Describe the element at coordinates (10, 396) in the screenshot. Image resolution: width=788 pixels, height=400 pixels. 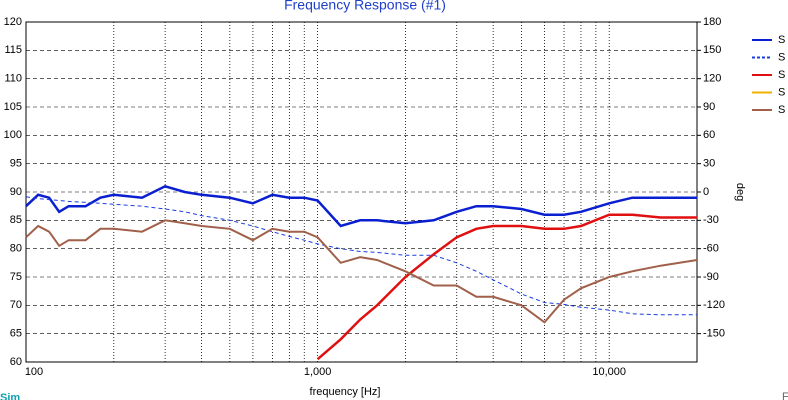
I see `annotation: Sim` at that location.